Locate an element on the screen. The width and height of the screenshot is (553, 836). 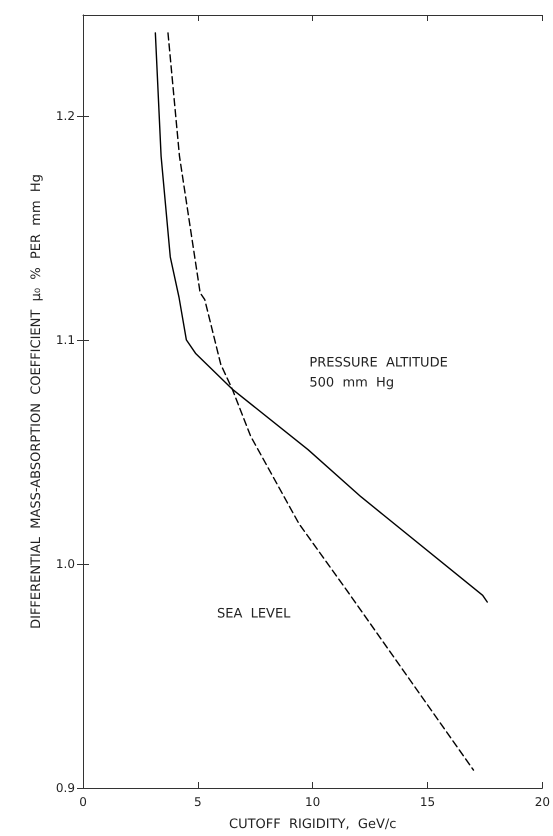
x-tick-label: 0 is located at coordinates (83, 802).